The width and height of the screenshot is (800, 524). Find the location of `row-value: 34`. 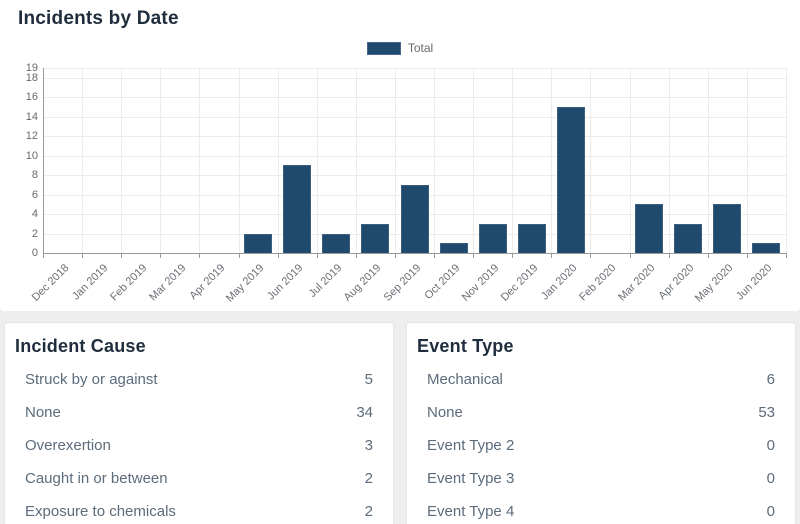

row-value: 34 is located at coordinates (364, 412).